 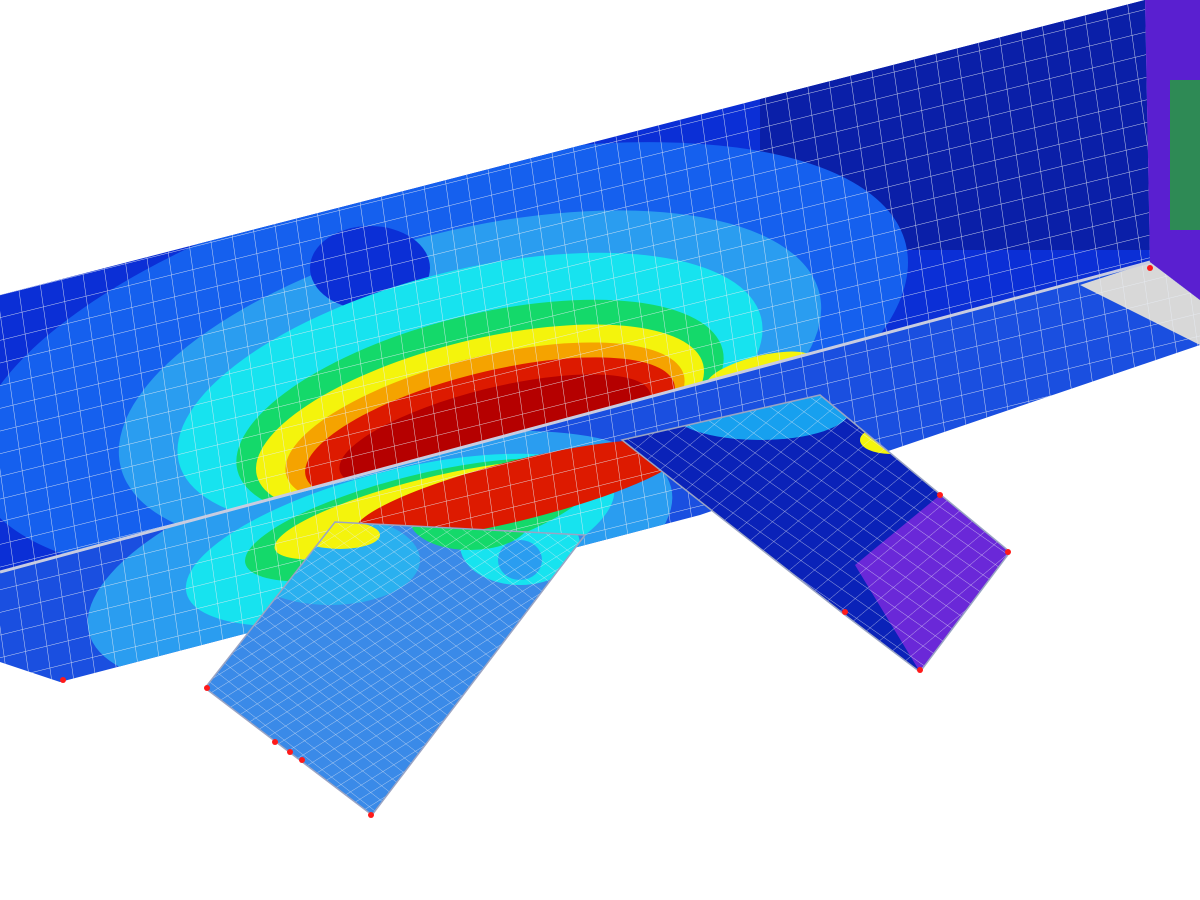 What do you see at coordinates (1172, 150) in the screenshot?
I see `beam-end` at bounding box center [1172, 150].